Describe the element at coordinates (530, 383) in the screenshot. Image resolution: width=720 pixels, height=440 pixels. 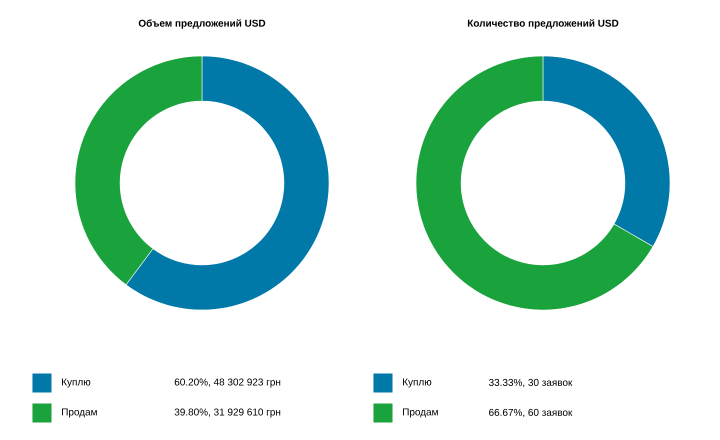
I see `data-label: 33.33%, 30 заявок` at that location.